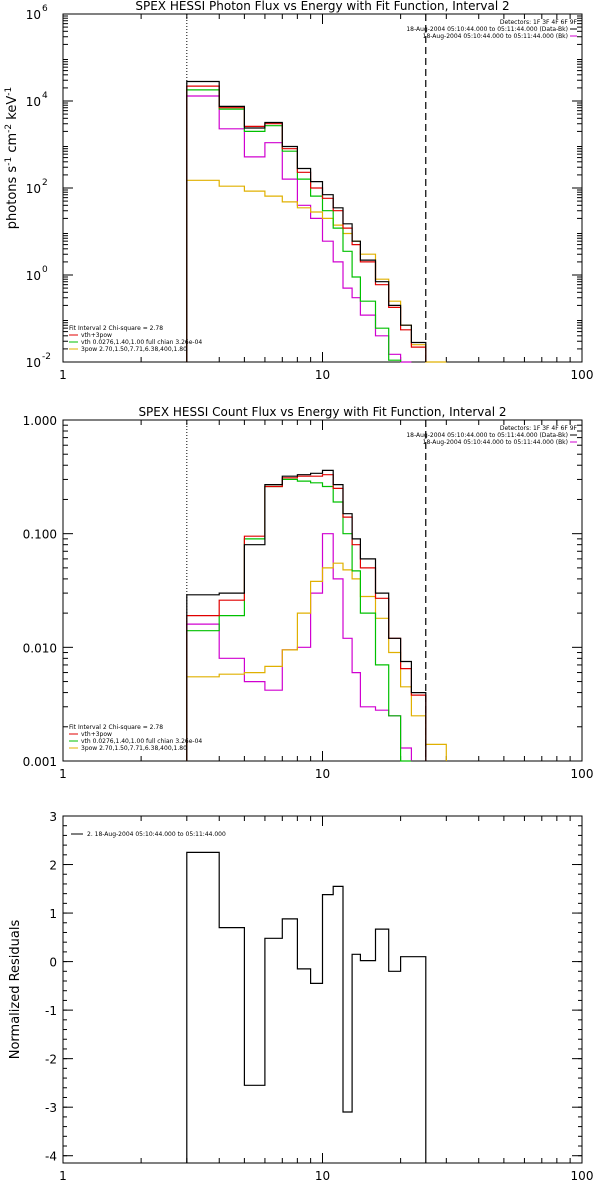 The width and height of the screenshot is (600, 1200). I want to click on y-tick-label: 0.100, so click(40, 535).